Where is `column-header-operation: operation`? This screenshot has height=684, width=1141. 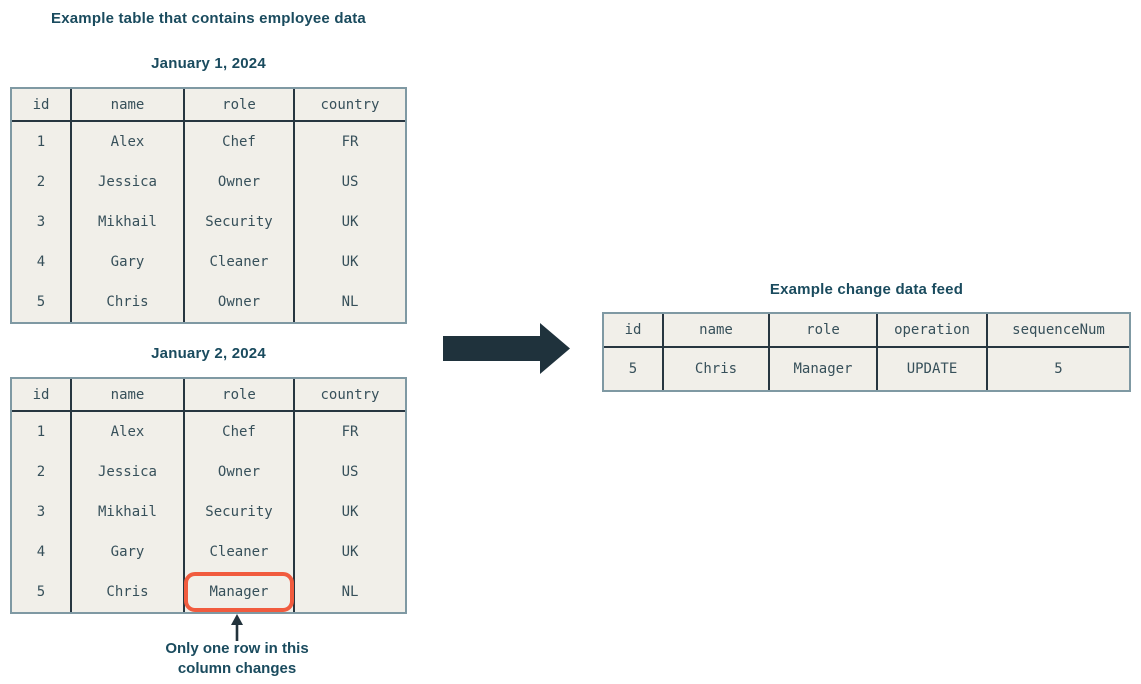 column-header-operation: operation is located at coordinates (933, 331).